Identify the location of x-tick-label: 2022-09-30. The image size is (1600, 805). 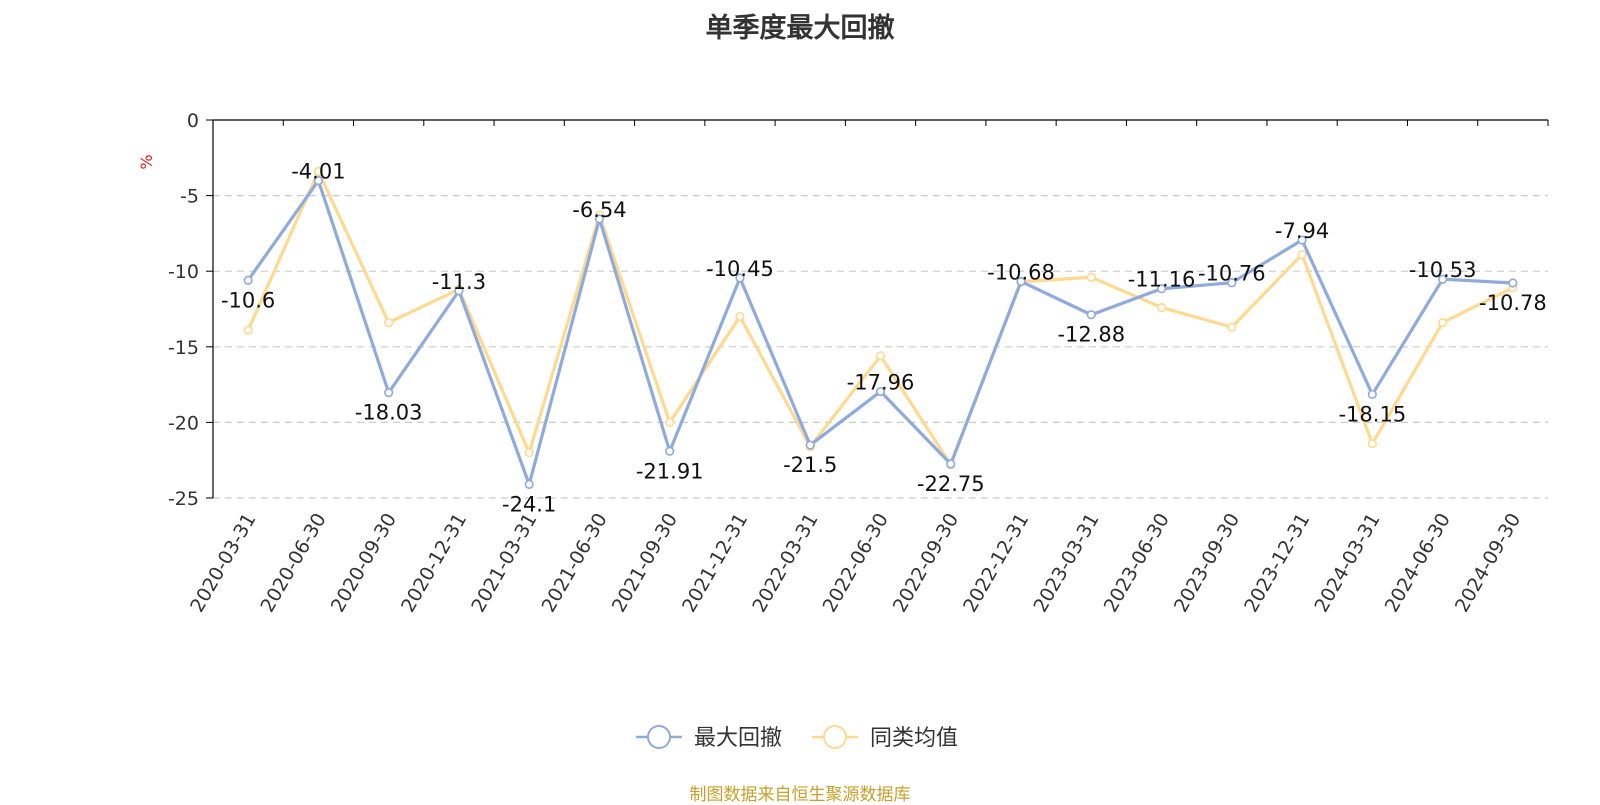
(926, 563).